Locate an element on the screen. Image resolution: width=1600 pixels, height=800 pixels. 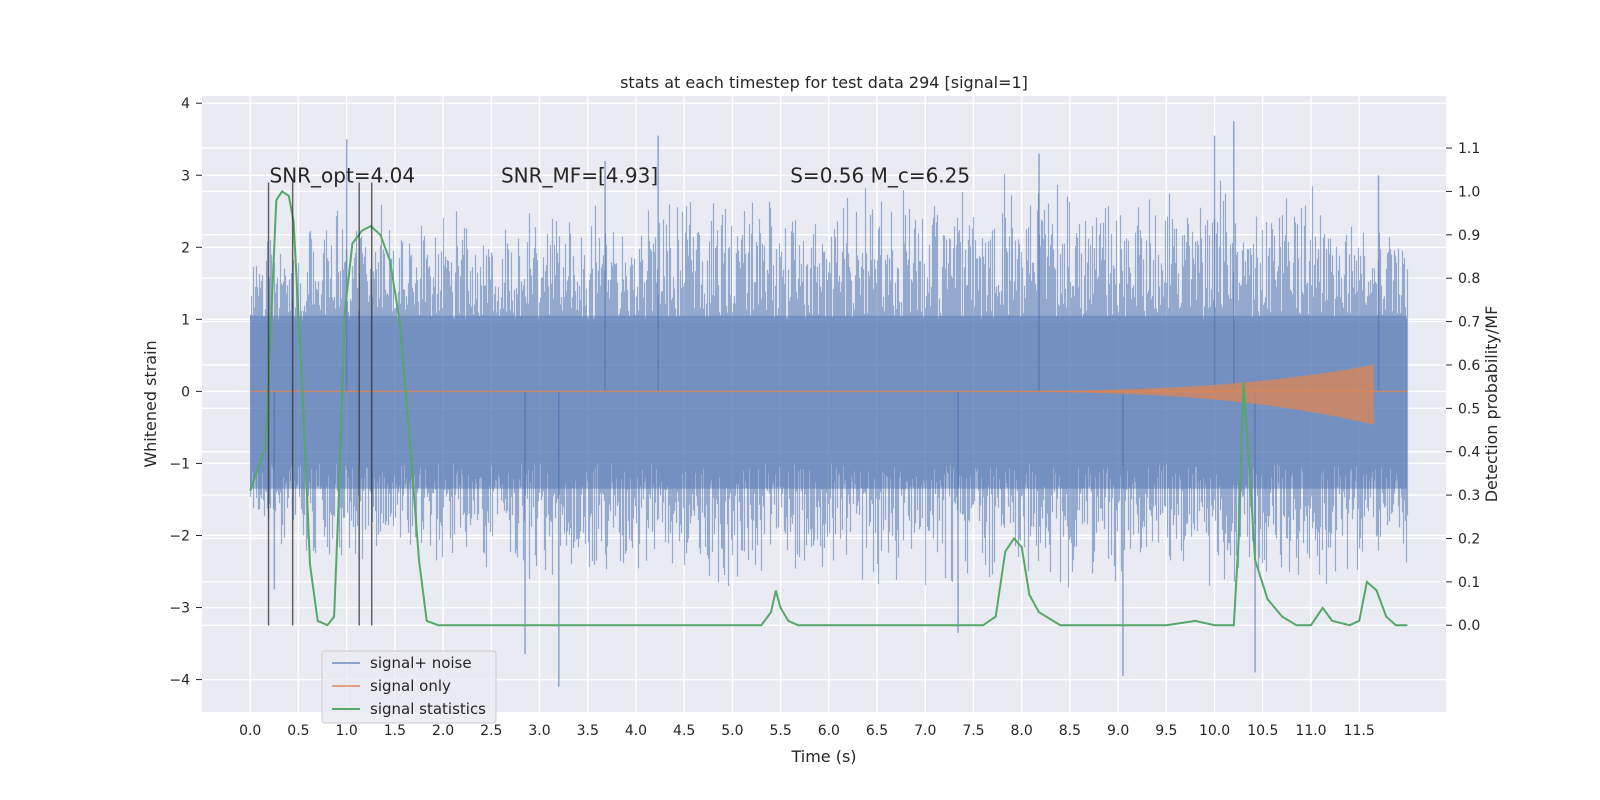
x-tick-label: 2.5 is located at coordinates (491, 731).